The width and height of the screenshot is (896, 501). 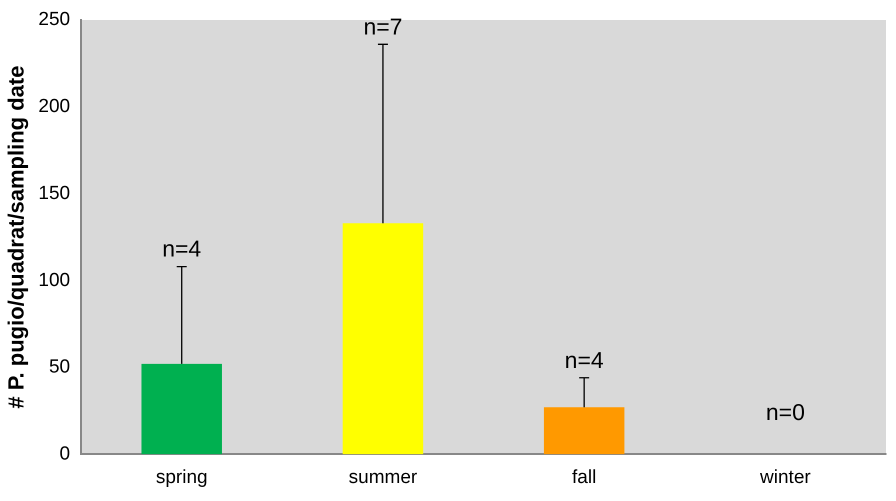 What do you see at coordinates (59, 367) in the screenshot?
I see `y-tick-label: 50` at bounding box center [59, 367].